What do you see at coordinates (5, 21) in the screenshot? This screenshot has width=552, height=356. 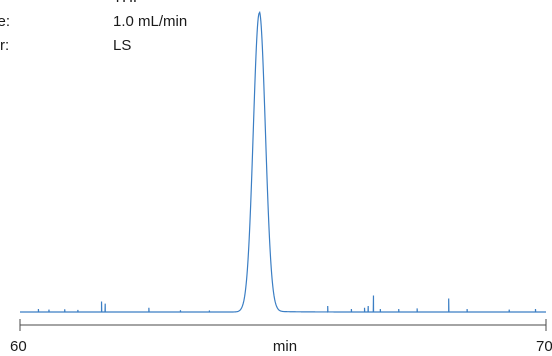 I see `condition-label: rate:` at bounding box center [5, 21].